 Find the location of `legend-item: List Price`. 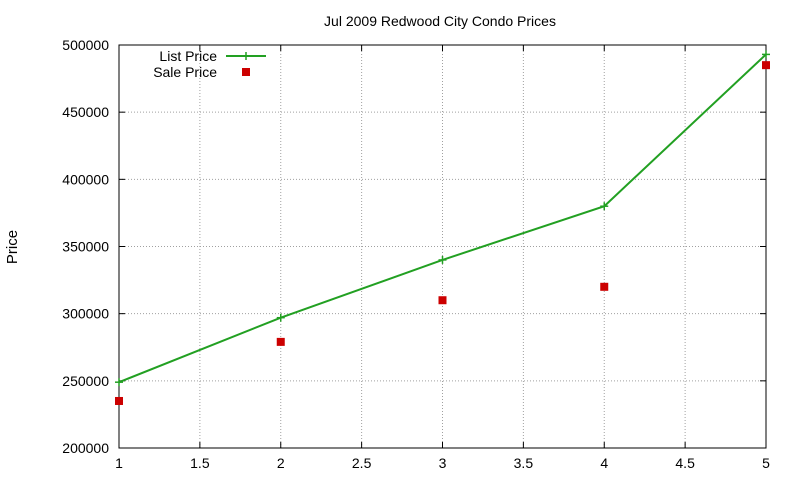

legend-item: List Price is located at coordinates (212, 56).